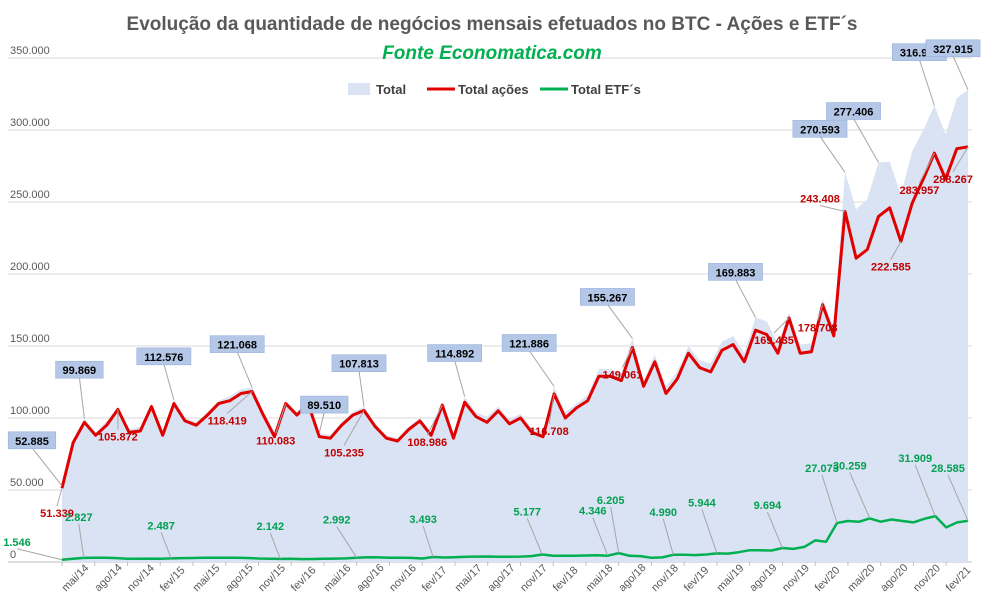 The image size is (984, 614). Describe the element at coordinates (774, 341) in the screenshot. I see `acoes-data-label: 169.435` at that location.